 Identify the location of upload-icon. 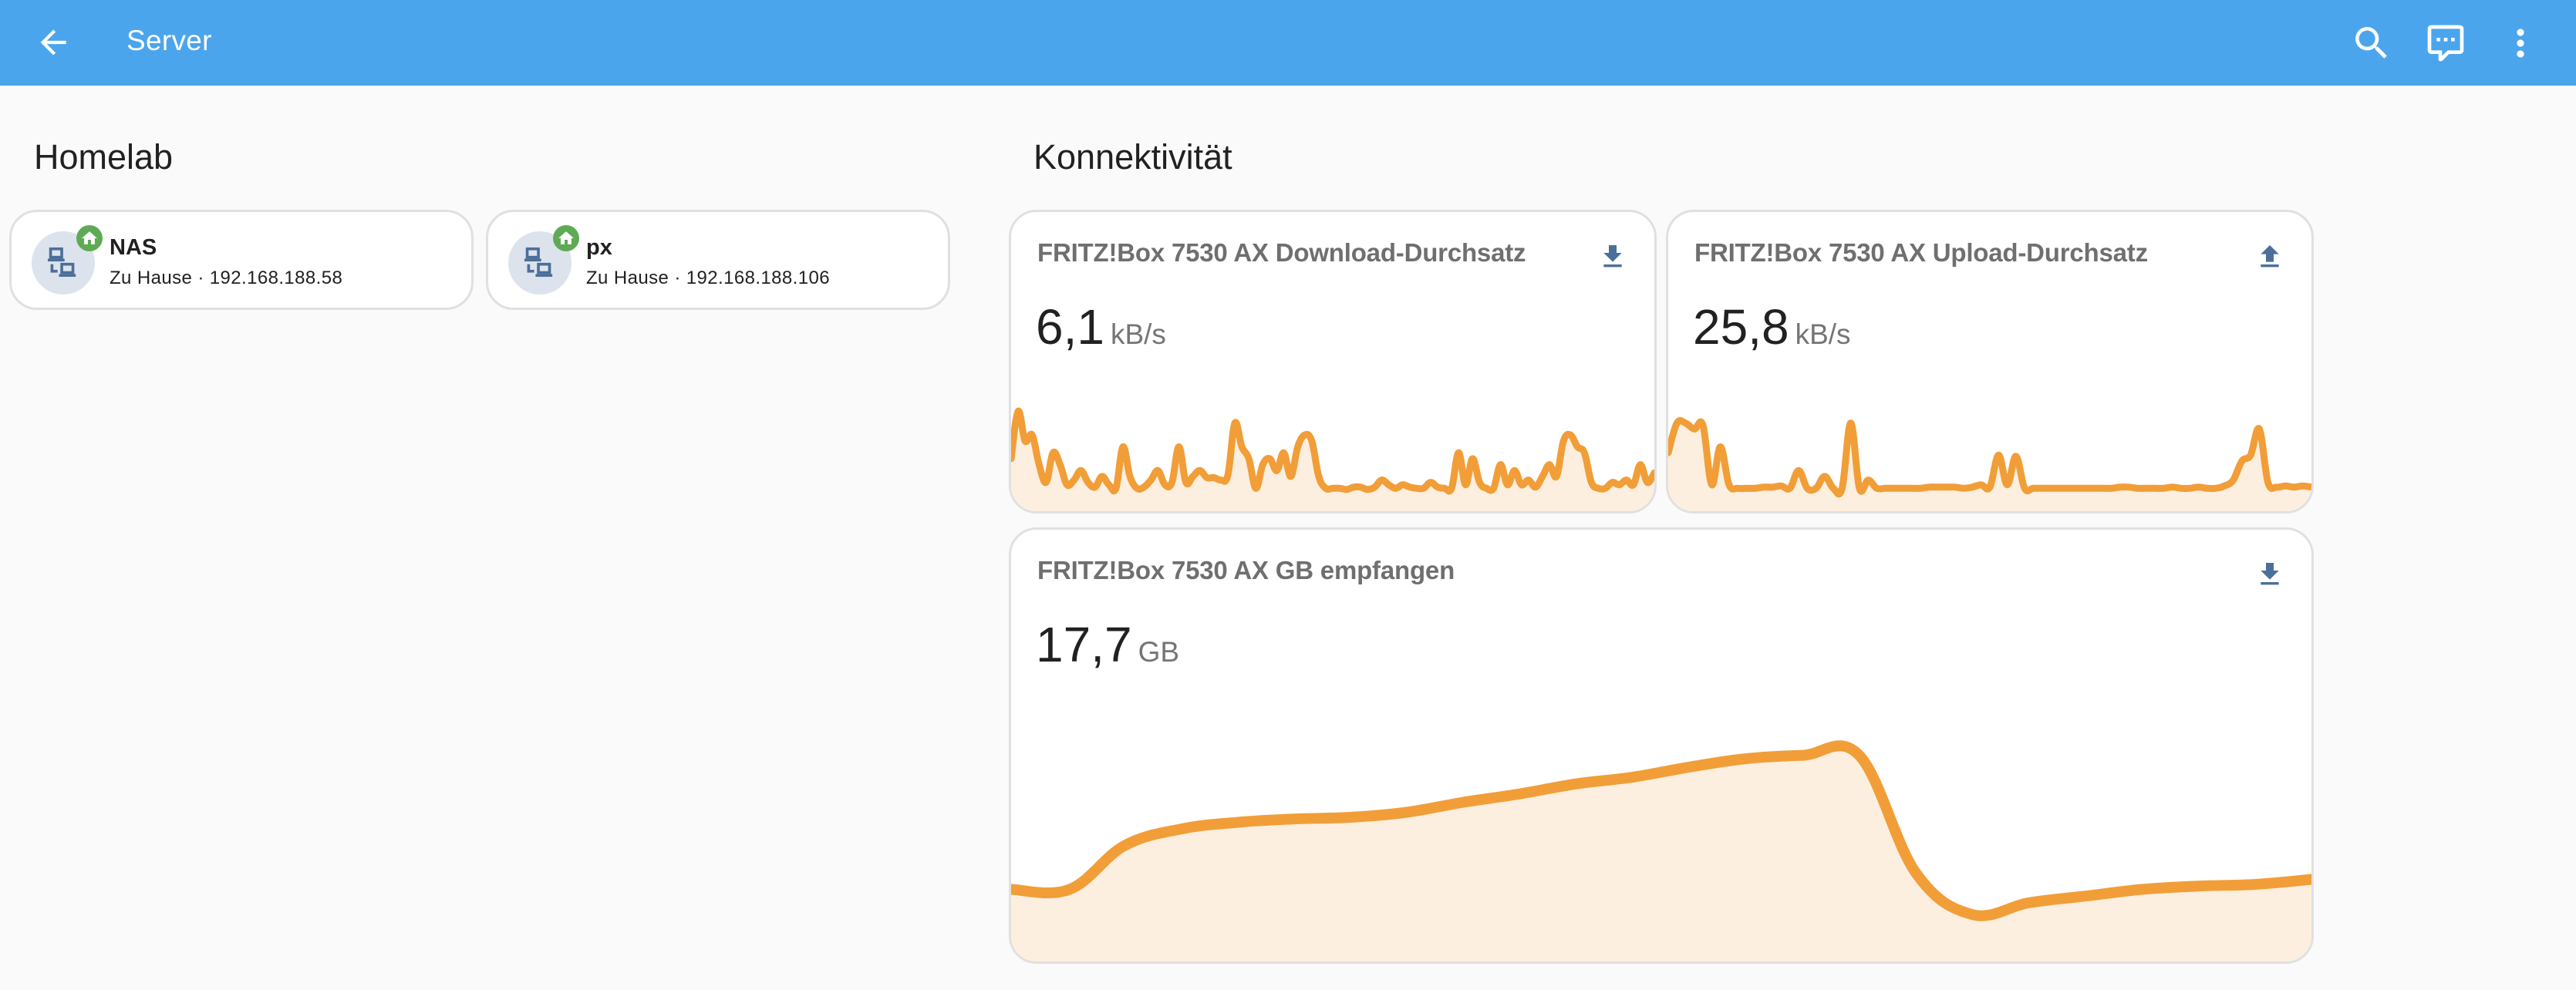
(2270, 256).